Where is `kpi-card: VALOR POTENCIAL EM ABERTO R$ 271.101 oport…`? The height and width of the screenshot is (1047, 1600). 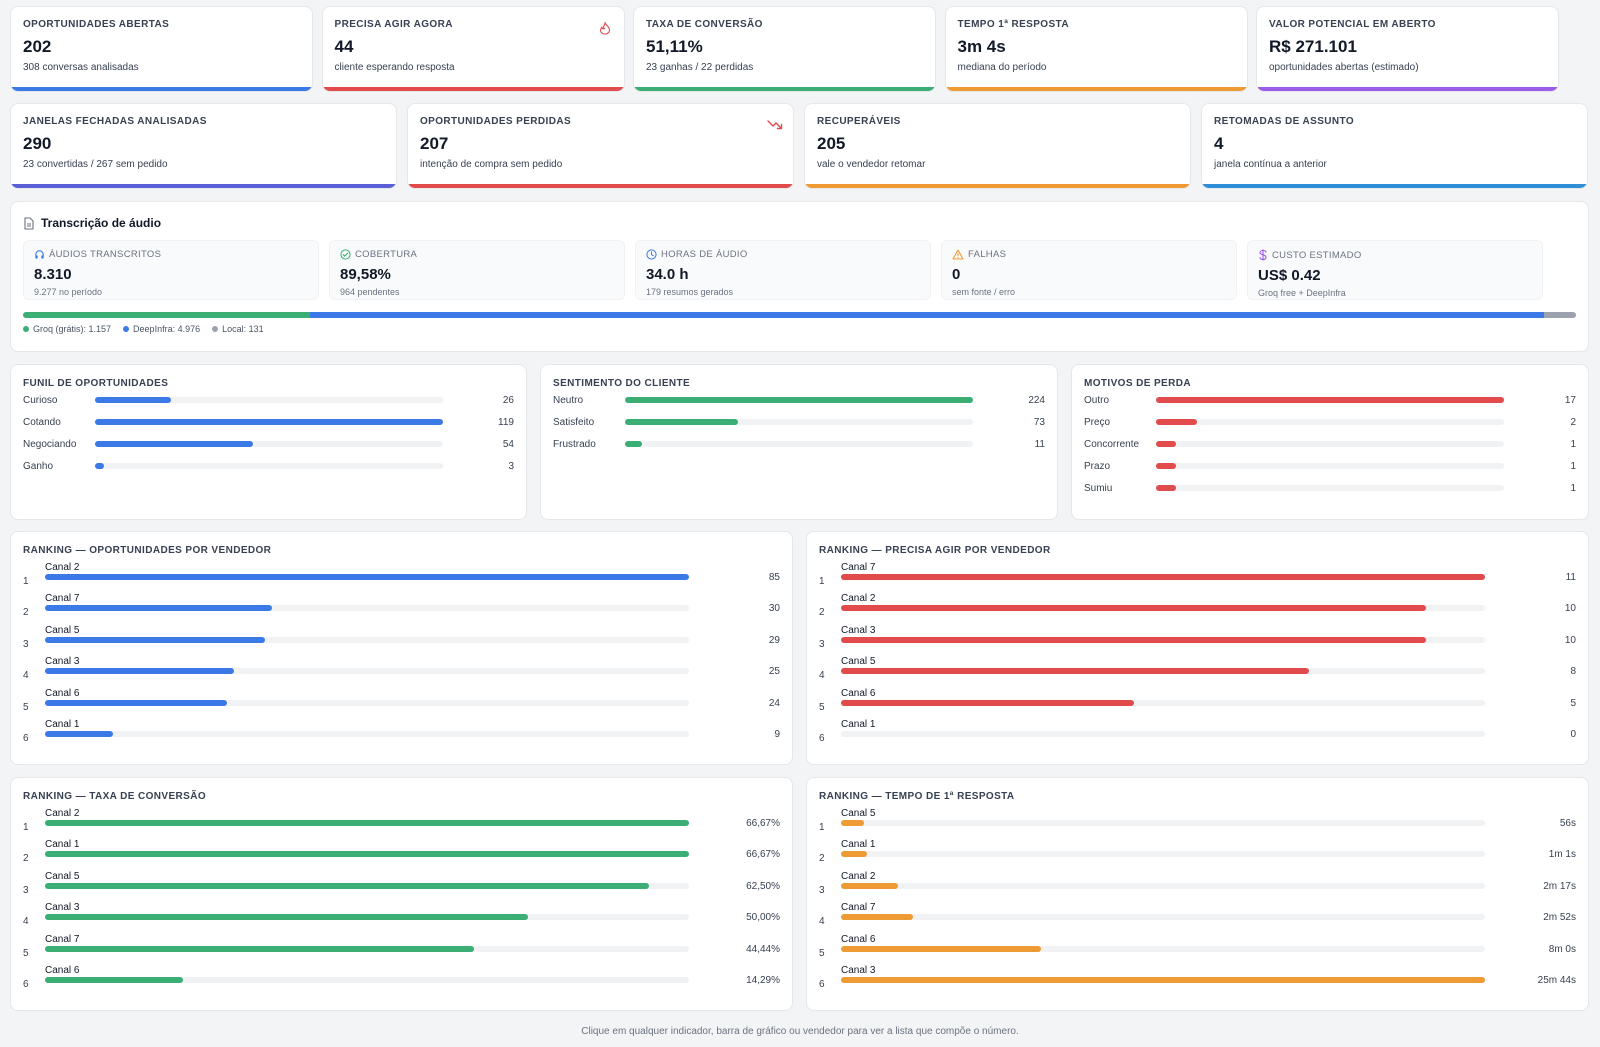
kpi-card: VALOR POTENCIAL EM ABERTO R$ 271.101 oport… is located at coordinates (1407, 49).